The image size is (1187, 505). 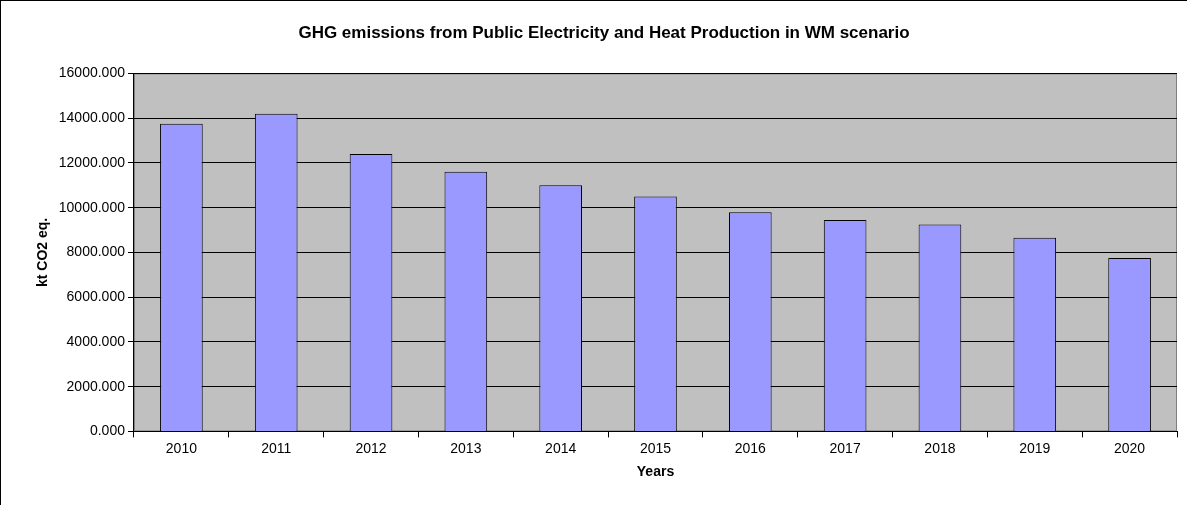 I want to click on x-tick-label: 2010, so click(x=181, y=447).